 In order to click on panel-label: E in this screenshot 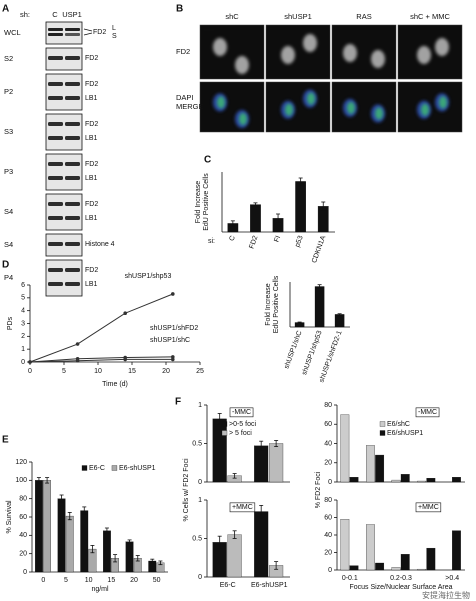, I will do `click(5, 440)`.